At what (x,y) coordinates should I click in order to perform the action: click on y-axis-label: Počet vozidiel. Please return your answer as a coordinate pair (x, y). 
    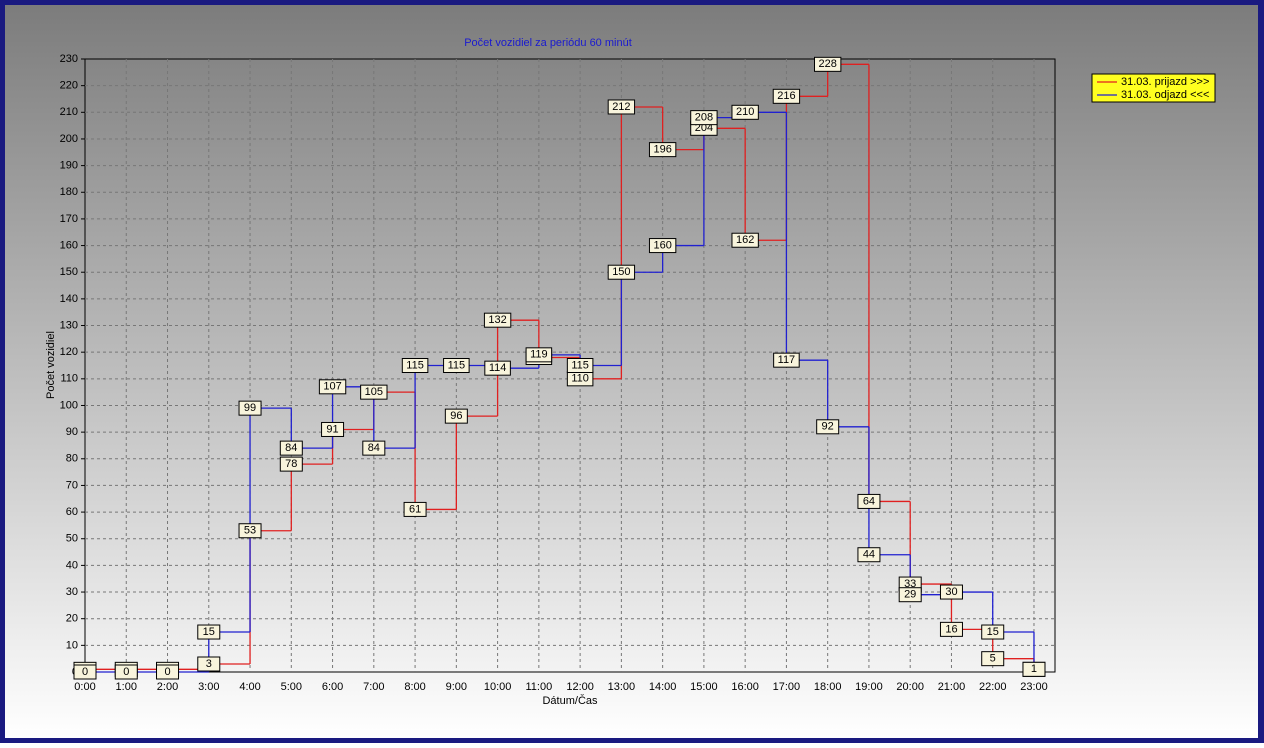
    Looking at the image, I should click on (51, 365).